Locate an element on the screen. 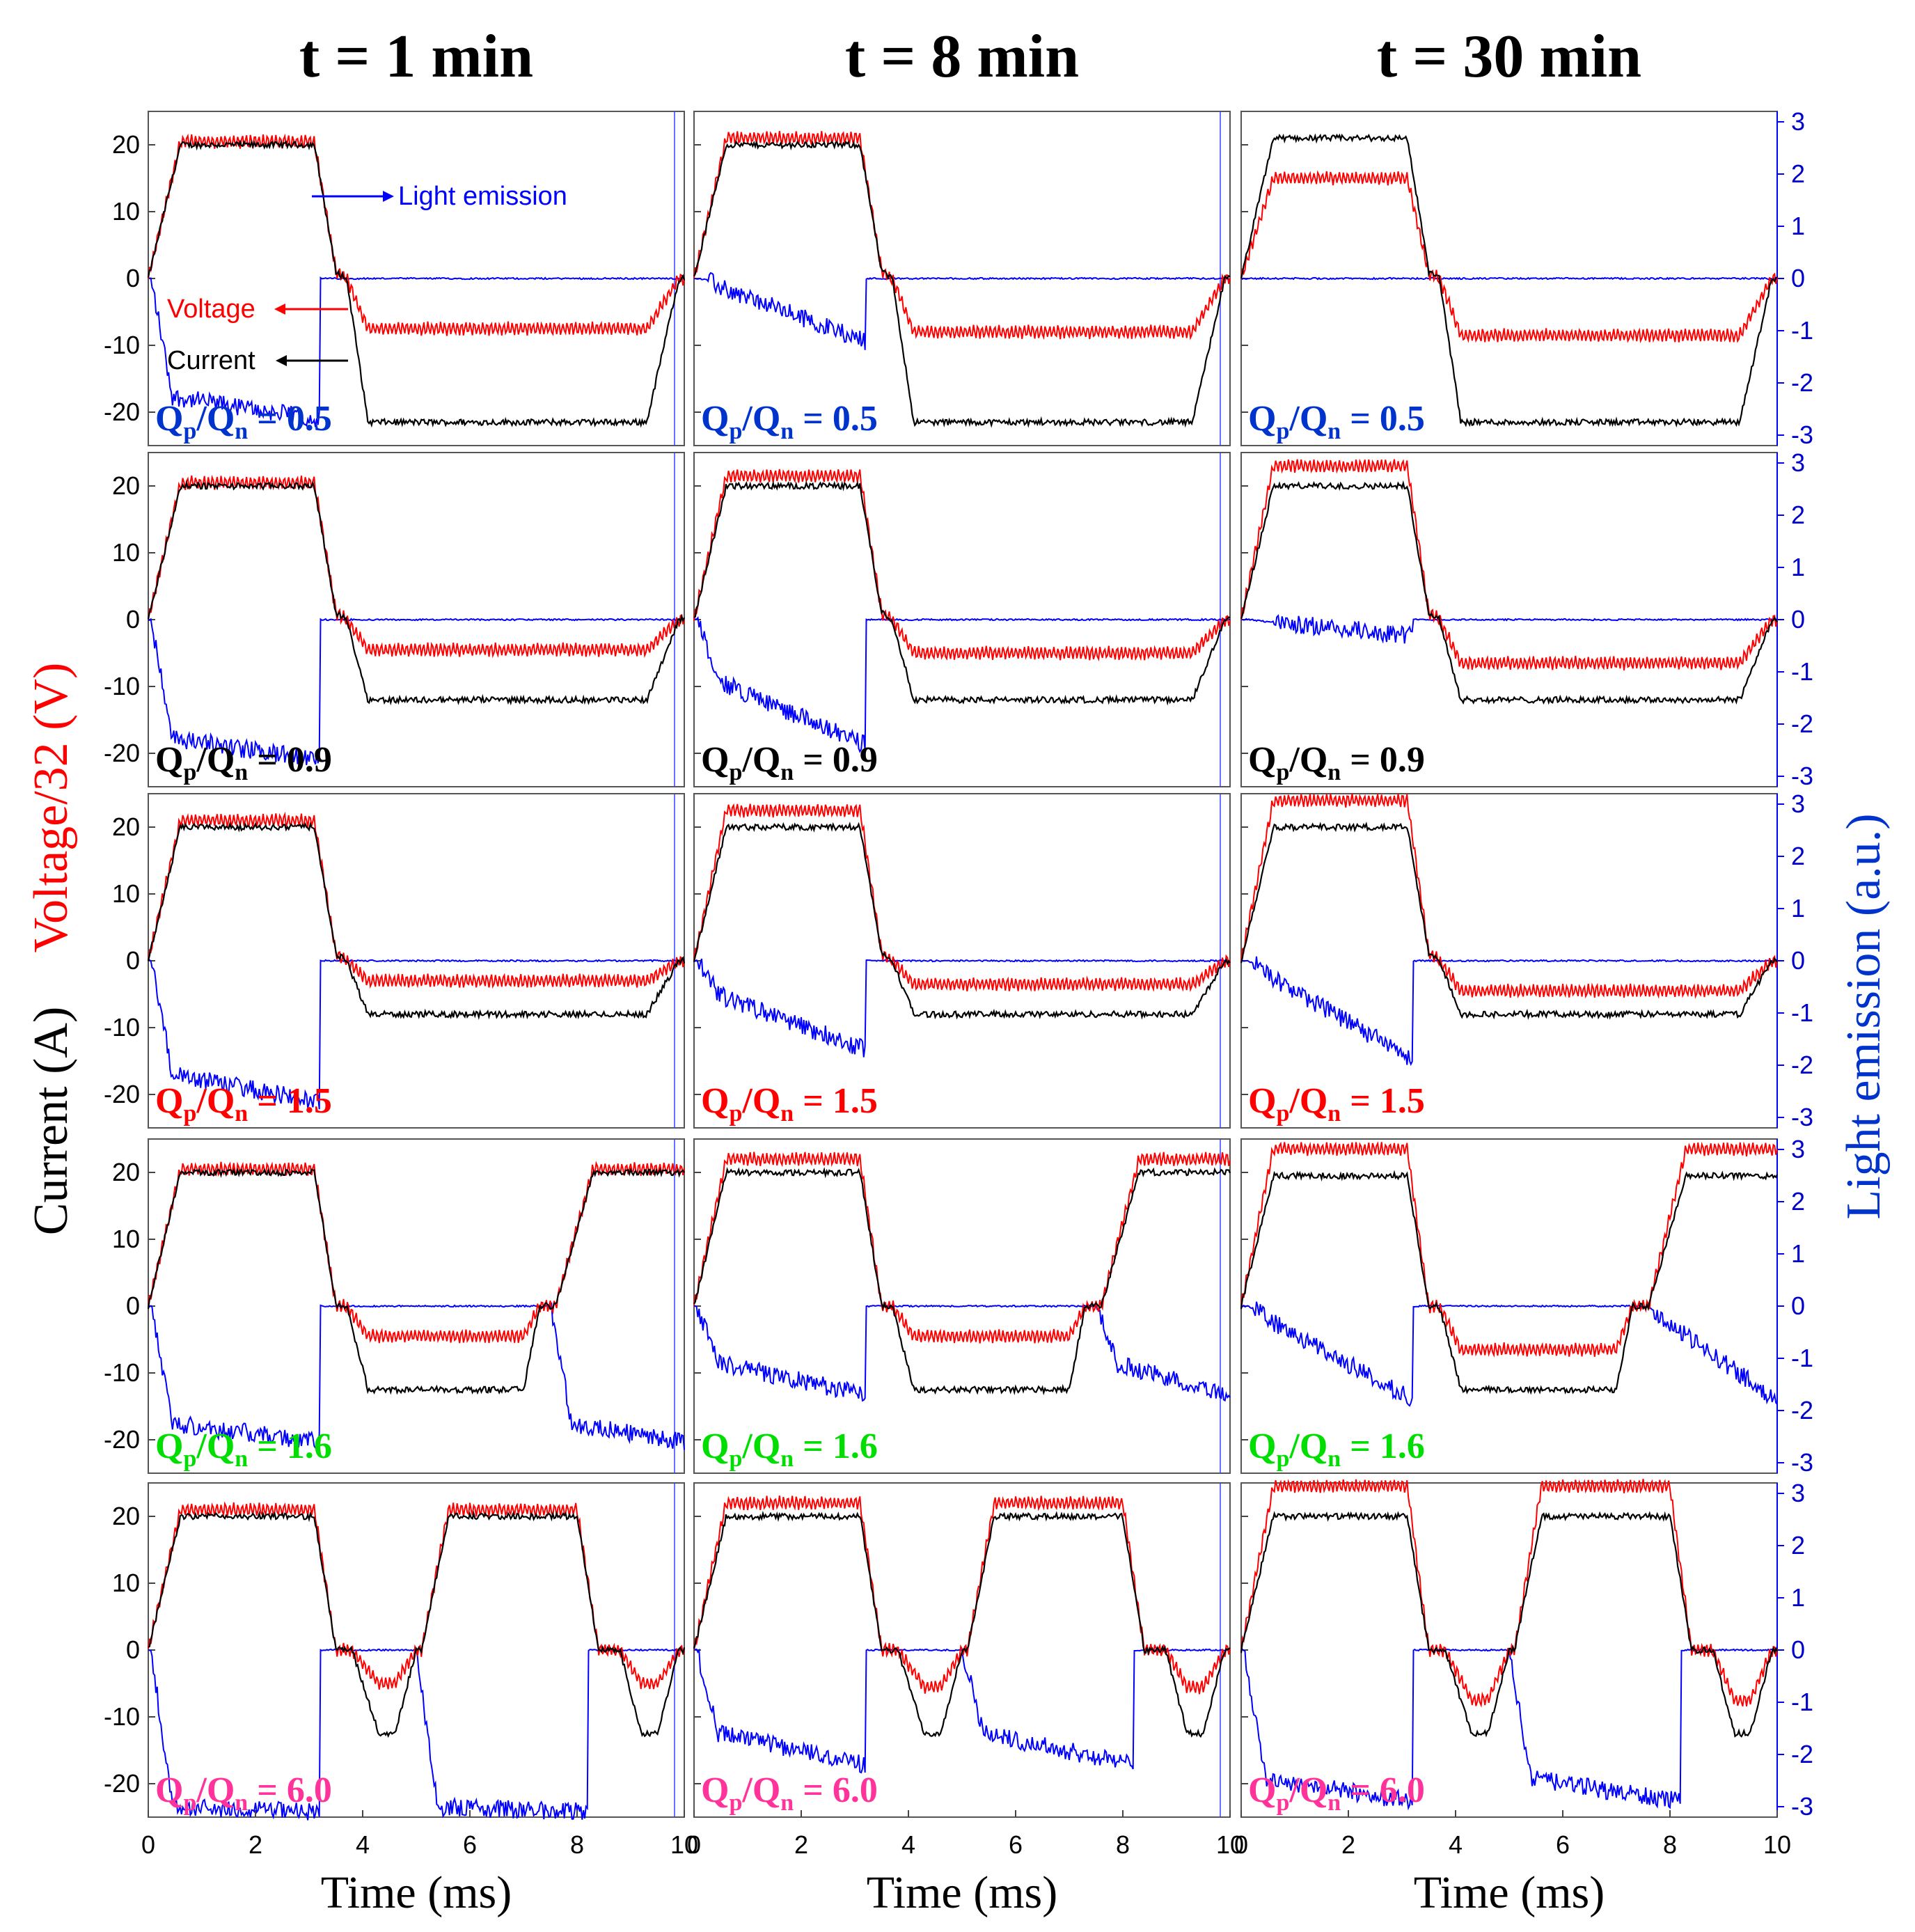 The height and width of the screenshot is (1932, 1915). panel-r1-c2: Qp/Qn = 0.5 is located at coordinates (962, 278).